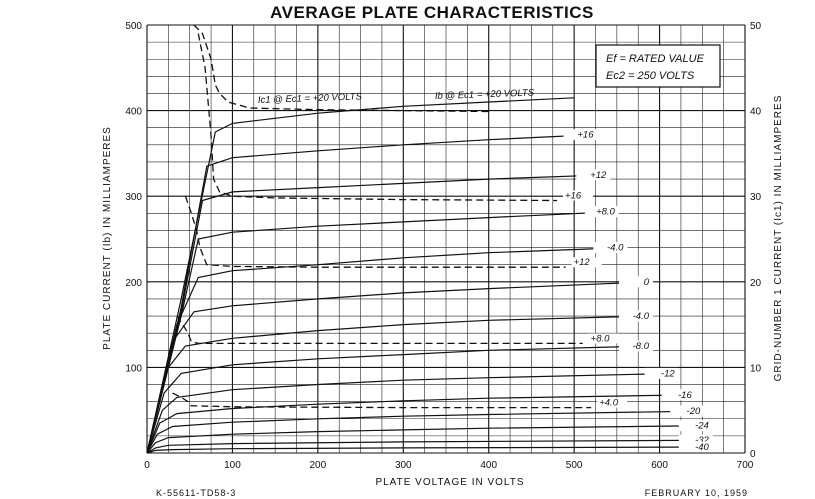 The image size is (815, 499). I want to click on footer-right: FEBRUARY 10, 1959, so click(696, 493).